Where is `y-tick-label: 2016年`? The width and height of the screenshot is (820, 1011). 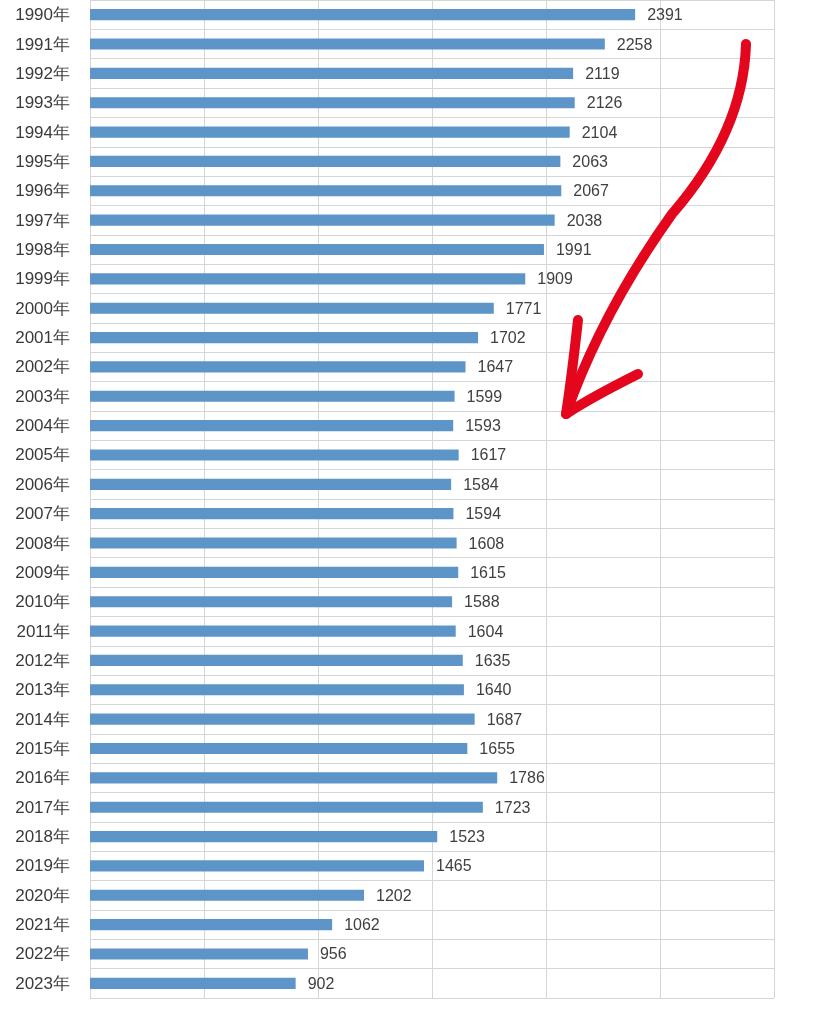 y-tick-label: 2016年 is located at coordinates (42, 778).